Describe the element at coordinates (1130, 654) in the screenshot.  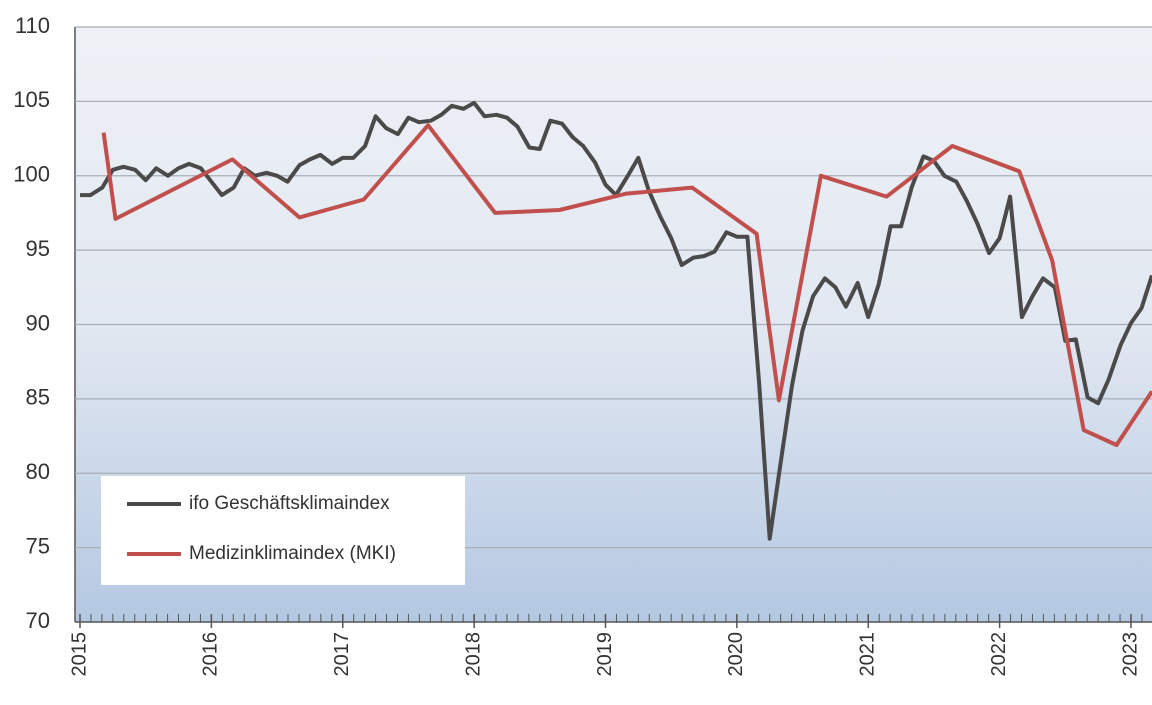
I see `x-tick-label: 2023` at that location.